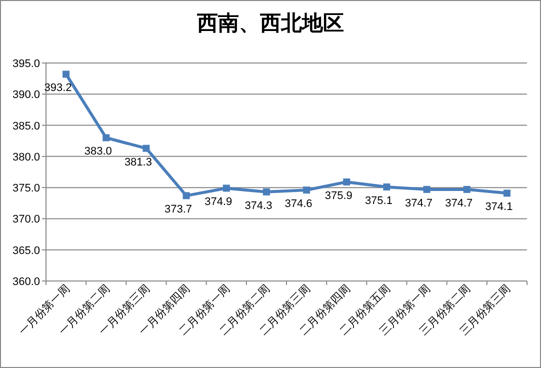 The image size is (541, 368). Describe the element at coordinates (270, 23) in the screenshot. I see `chart-title: 西南、西北地区` at that location.